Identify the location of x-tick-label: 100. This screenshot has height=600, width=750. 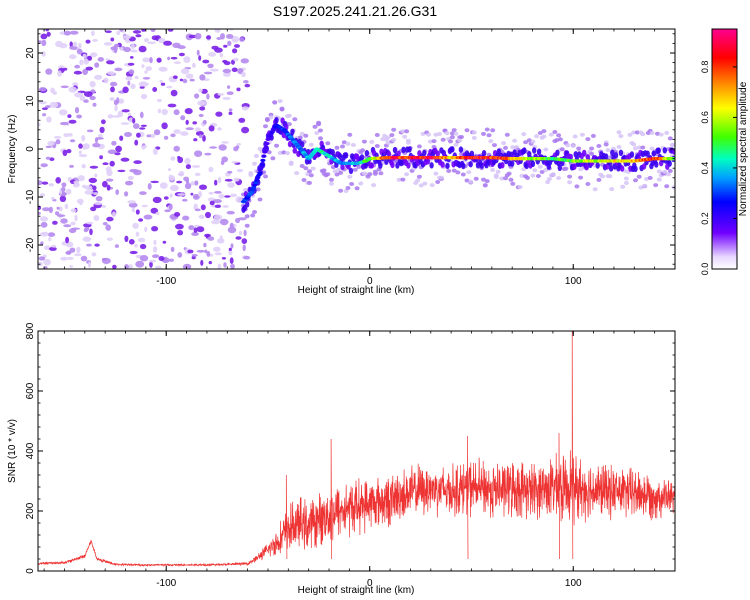
(573, 583).